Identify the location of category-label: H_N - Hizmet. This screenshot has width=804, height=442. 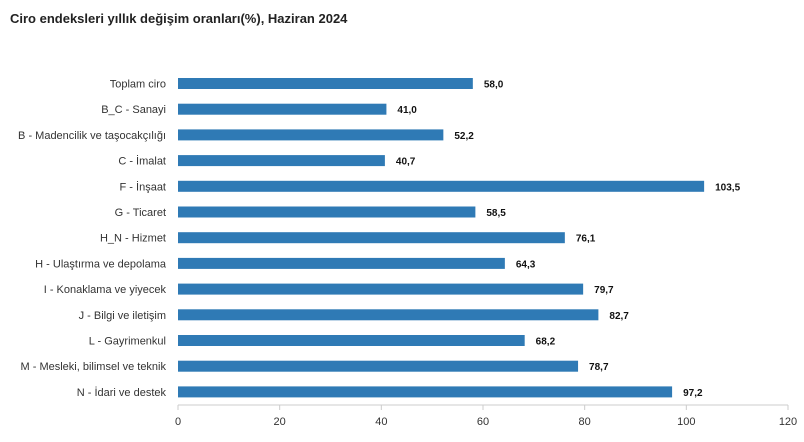
(133, 239).